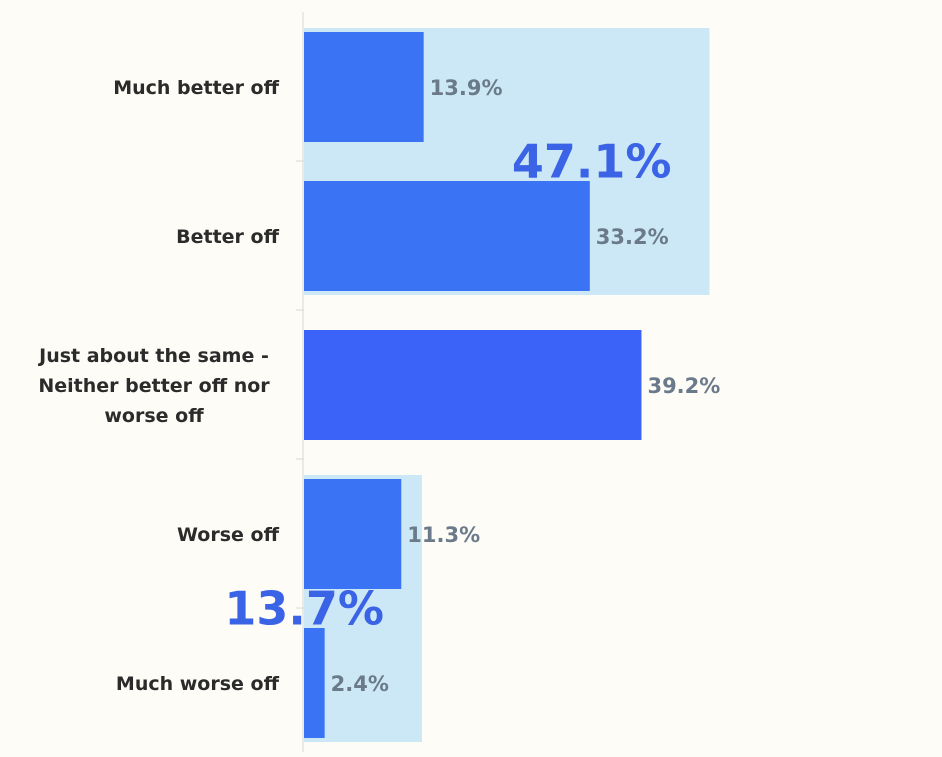 The image size is (942, 757). I want to click on value-label-2: 39.2%, so click(683, 386).